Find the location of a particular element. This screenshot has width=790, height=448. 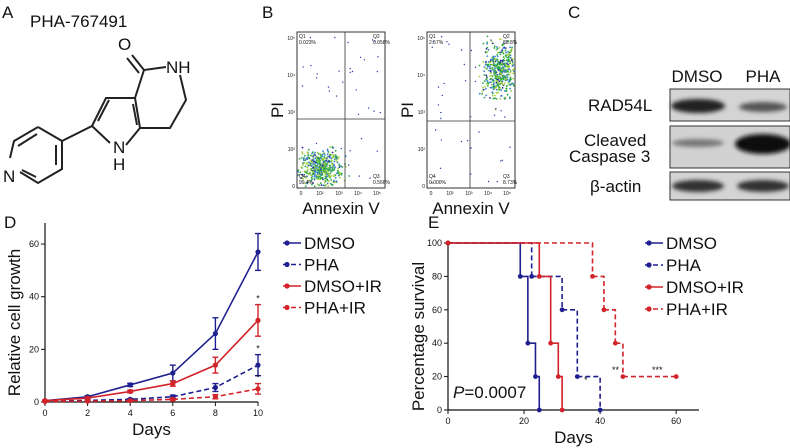

x-tick-label: 10 is located at coordinates (258, 413).